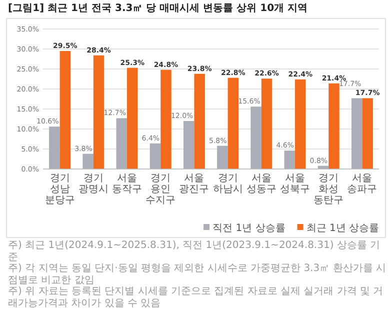  What do you see at coordinates (161, 189) in the screenshot?
I see `x-tick-label: 경기 용인 수지구` at bounding box center [161, 189].